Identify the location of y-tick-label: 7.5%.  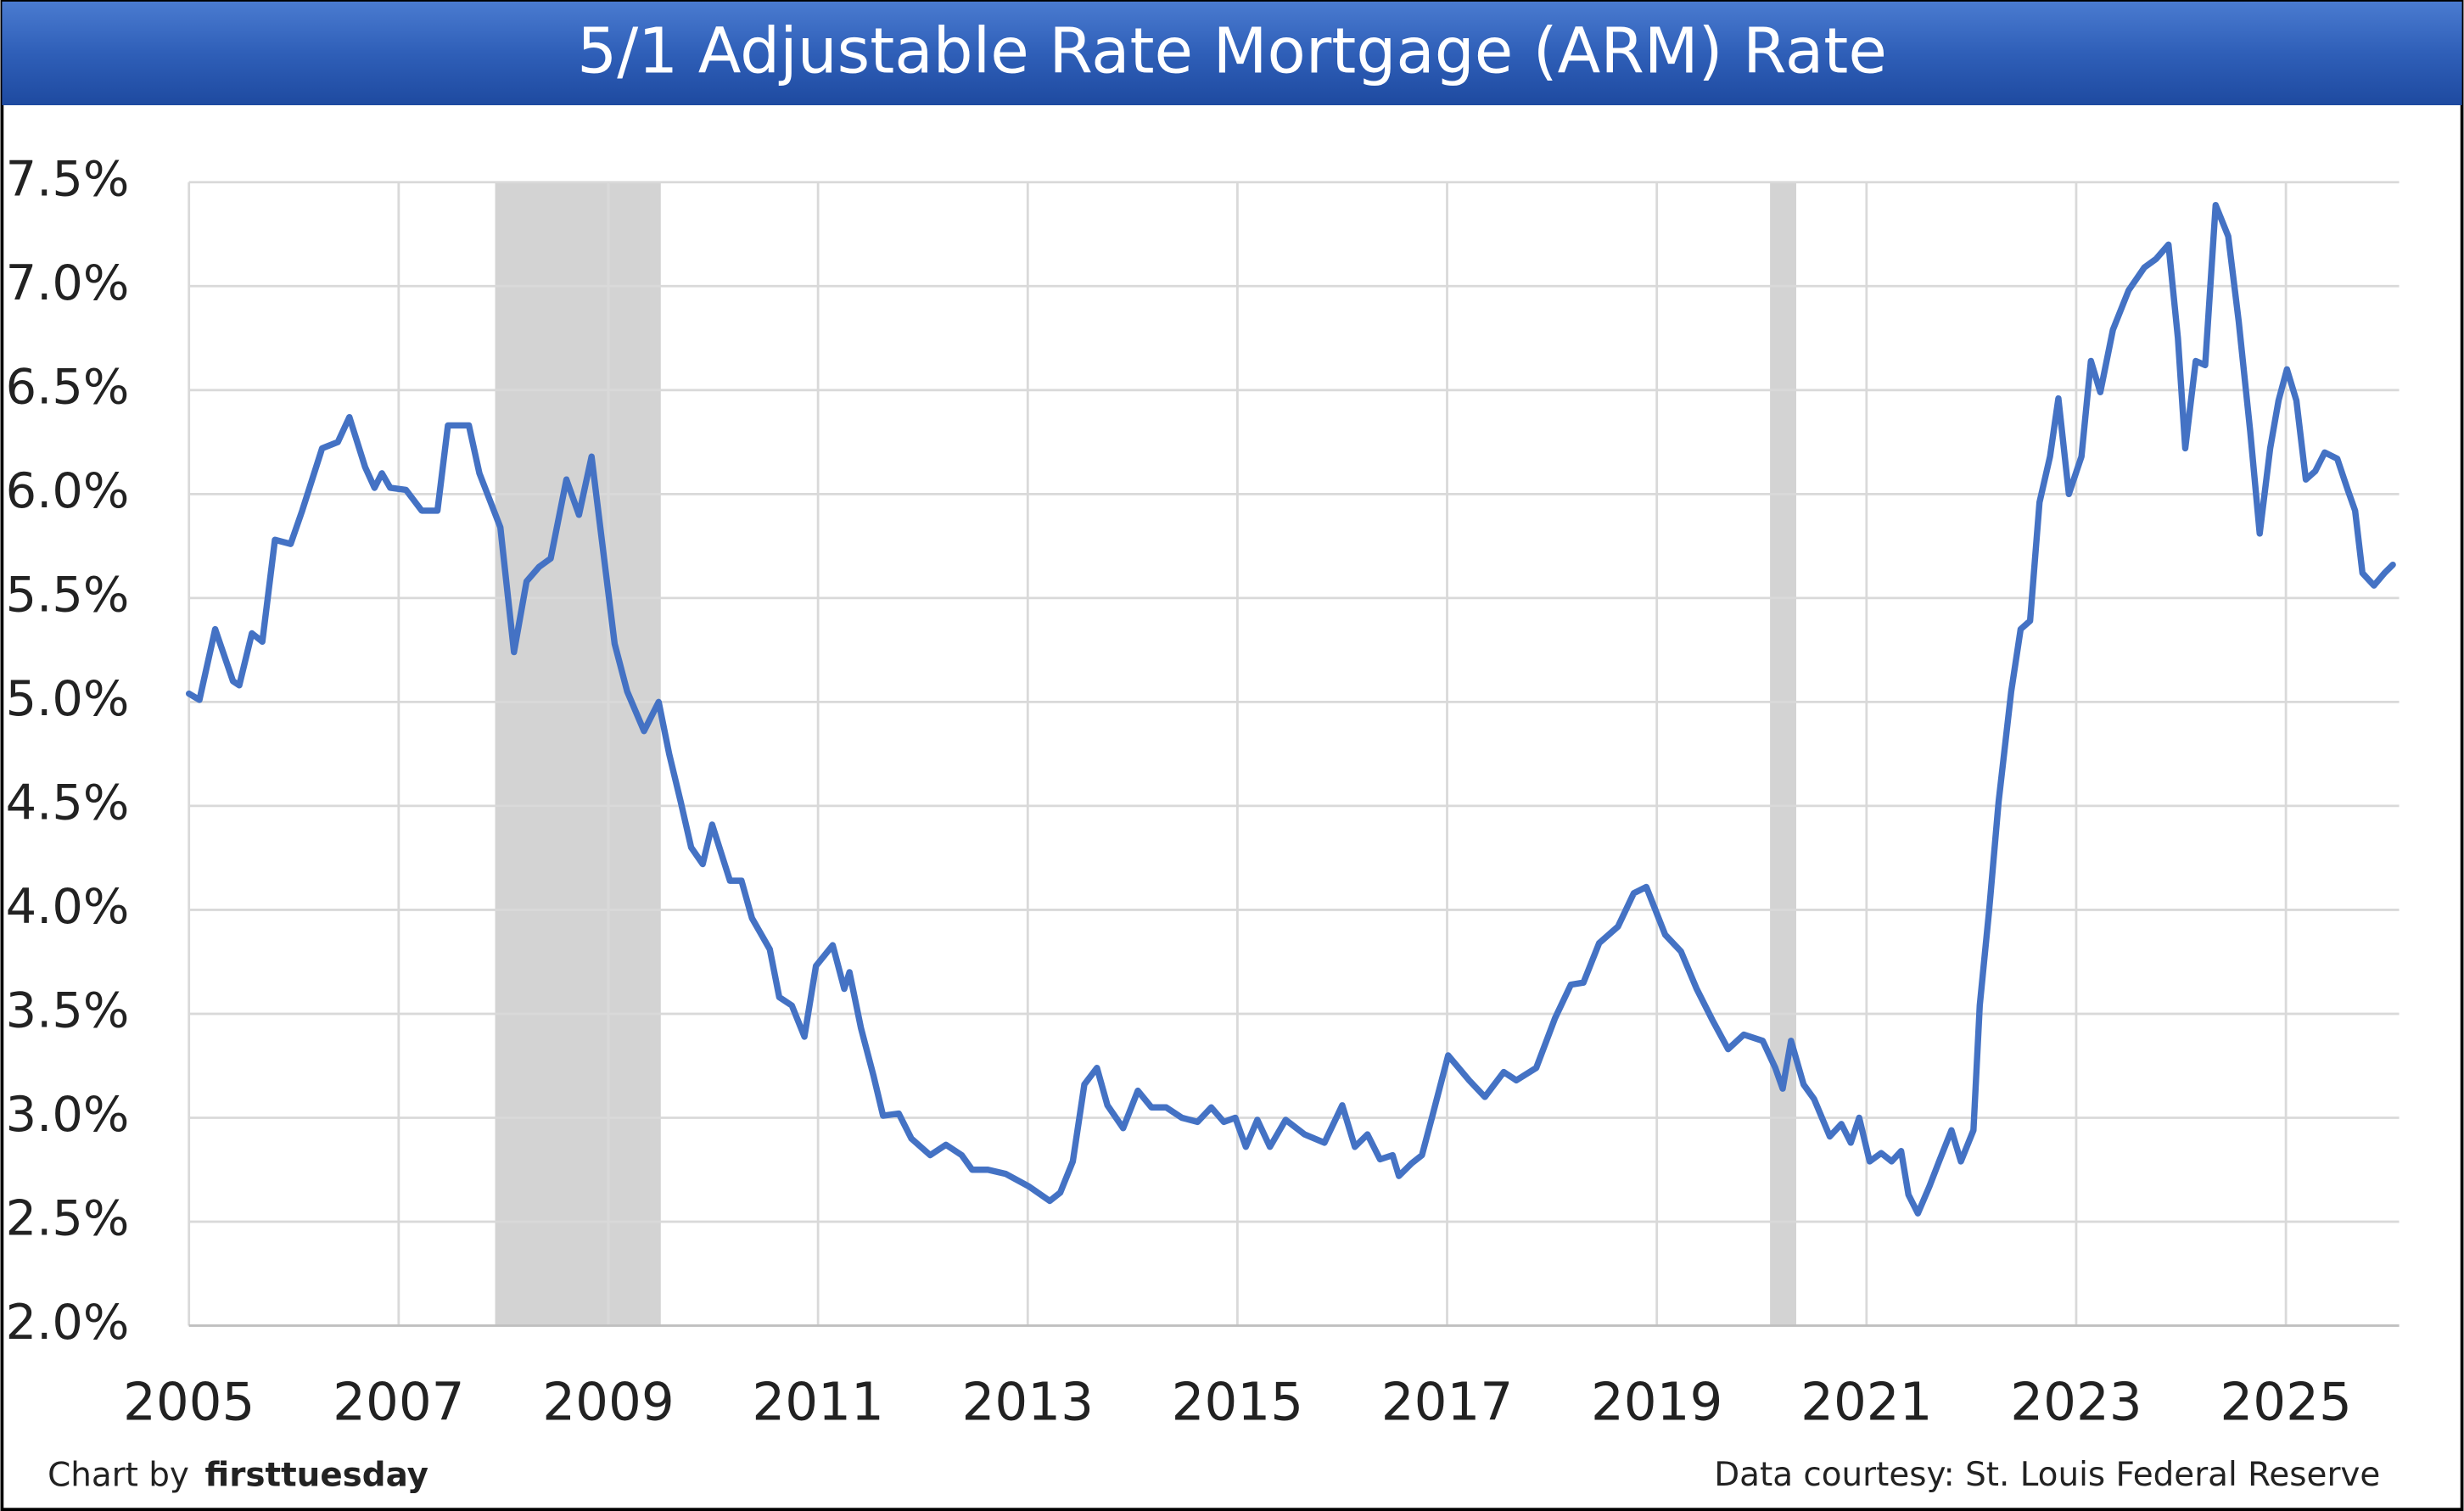
(68, 178).